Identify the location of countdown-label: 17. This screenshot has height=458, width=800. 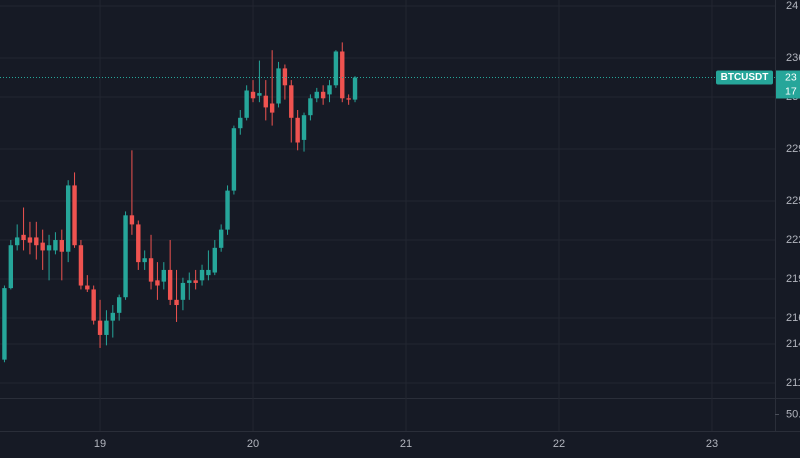
(791, 91).